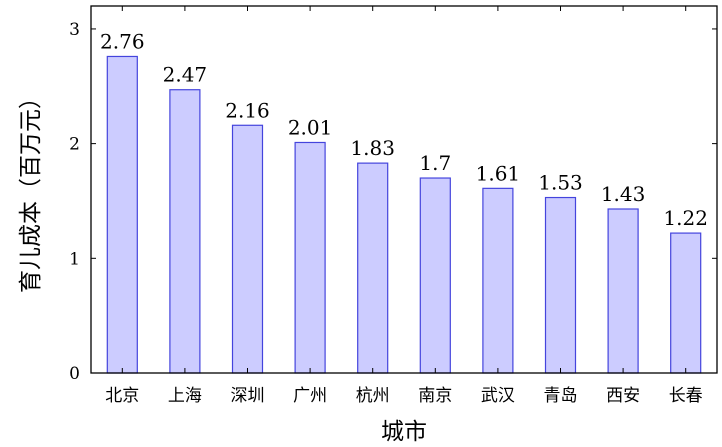 This screenshot has height=447, width=722. What do you see at coordinates (404, 432) in the screenshot?
I see `x-axis-label: 城市` at bounding box center [404, 432].